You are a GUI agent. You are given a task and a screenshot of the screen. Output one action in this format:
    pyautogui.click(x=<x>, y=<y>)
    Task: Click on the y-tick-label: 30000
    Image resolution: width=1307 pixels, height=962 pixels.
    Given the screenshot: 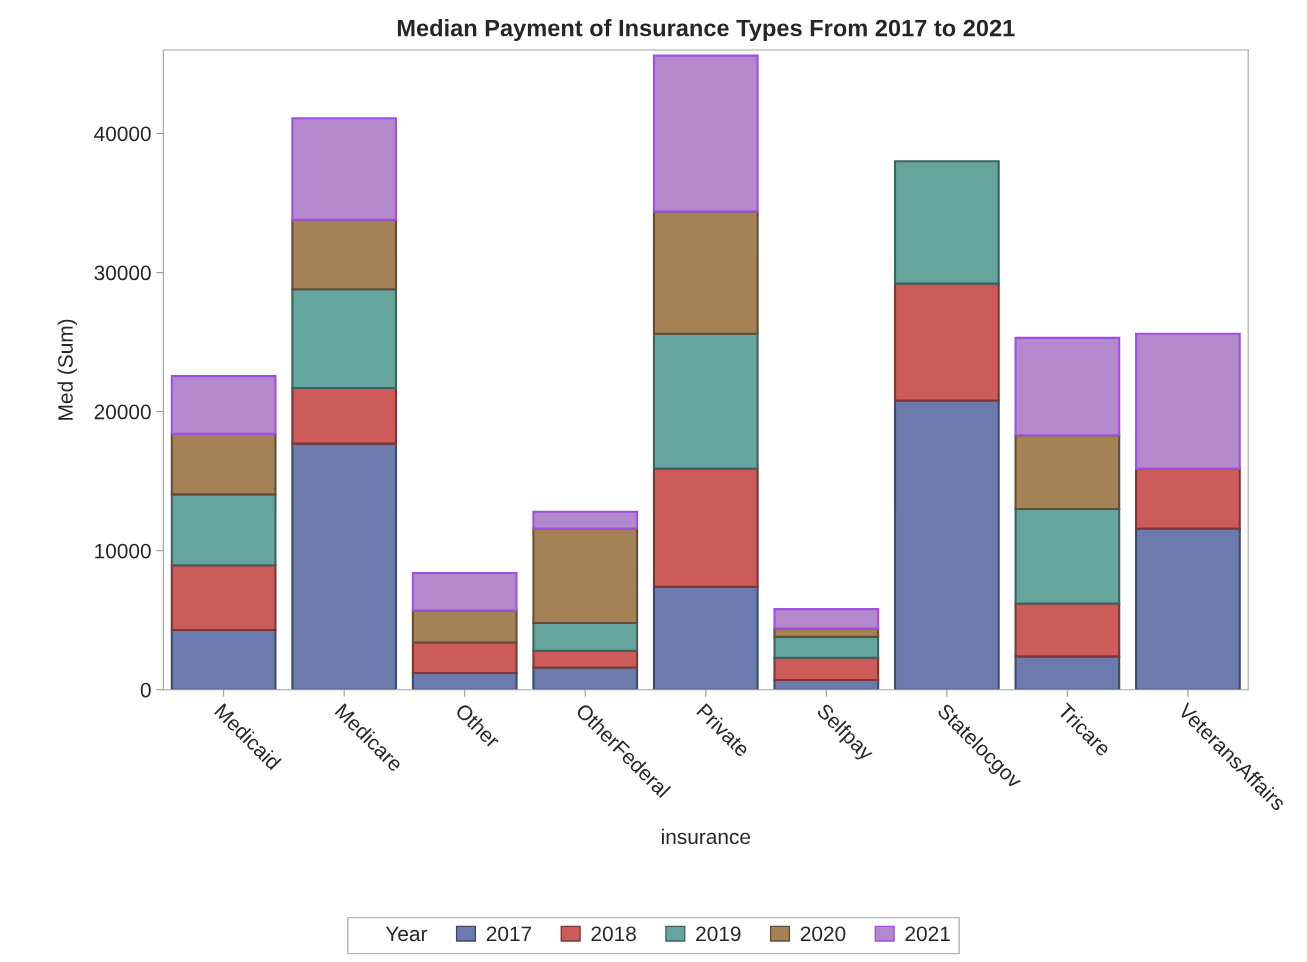 What is the action you would take?
    pyautogui.click(x=122, y=273)
    